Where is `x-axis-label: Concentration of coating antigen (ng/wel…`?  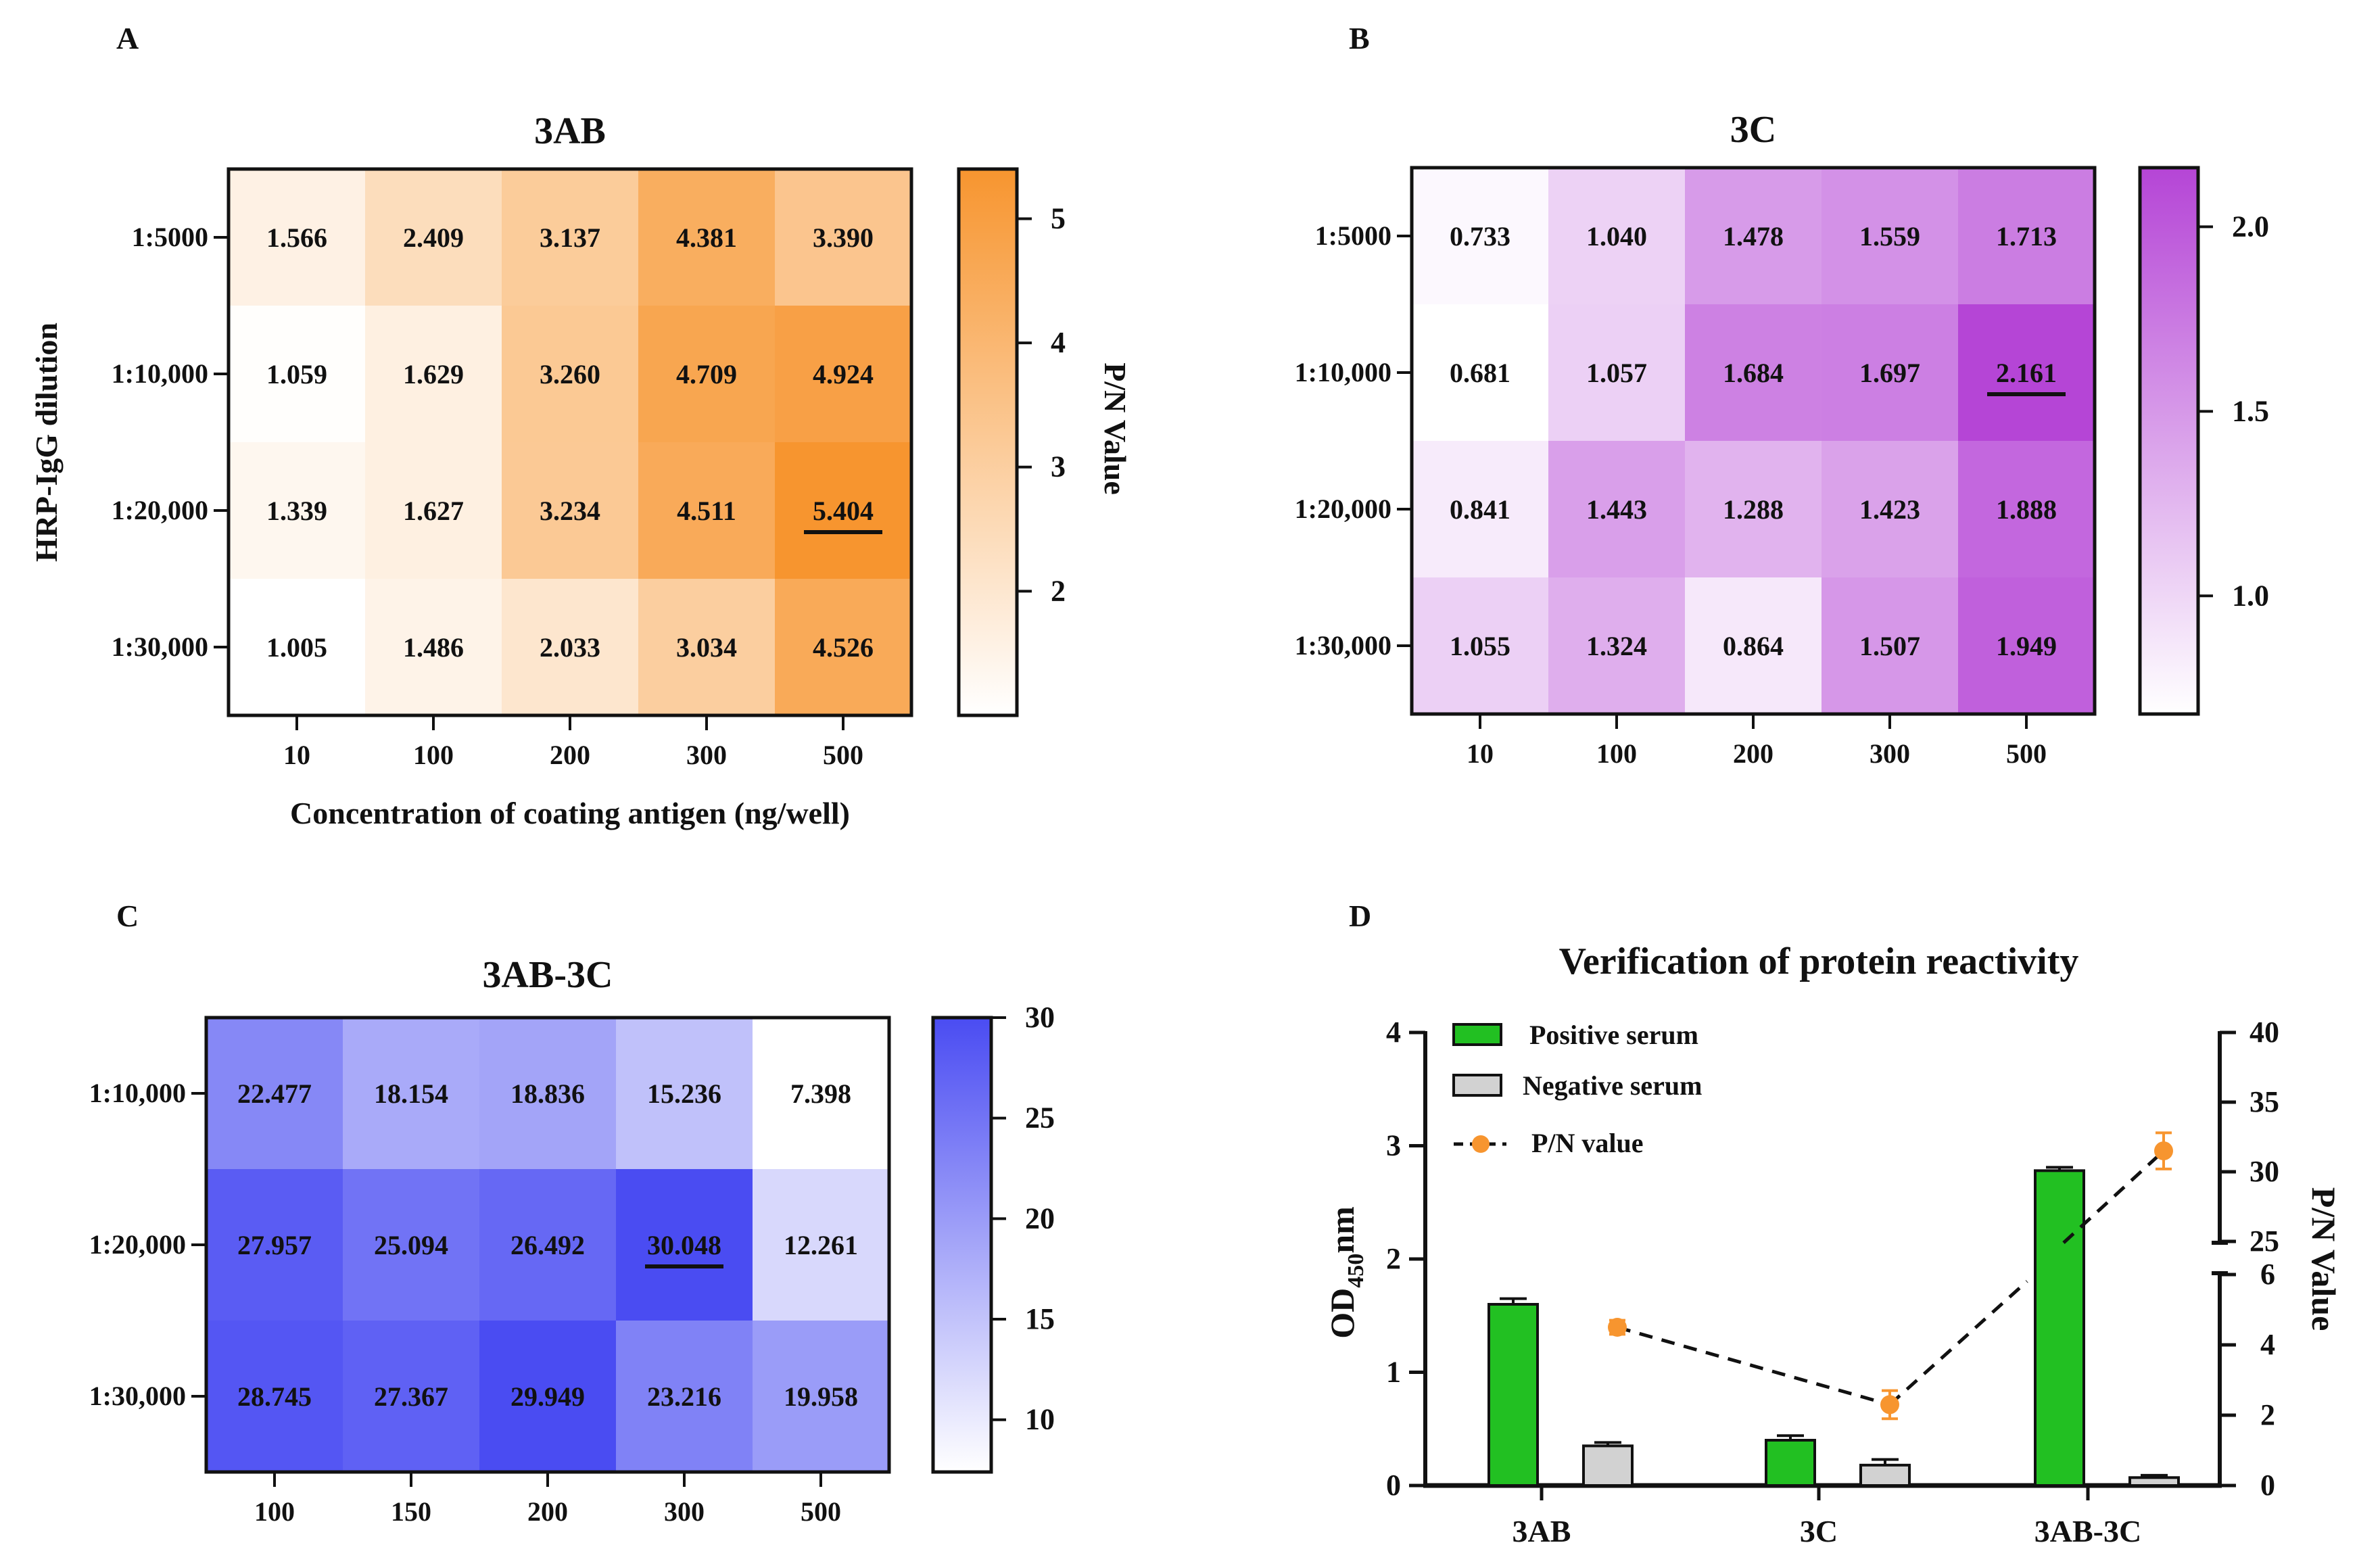 x-axis-label: Concentration of coating antigen (ng/wel… is located at coordinates (570, 813).